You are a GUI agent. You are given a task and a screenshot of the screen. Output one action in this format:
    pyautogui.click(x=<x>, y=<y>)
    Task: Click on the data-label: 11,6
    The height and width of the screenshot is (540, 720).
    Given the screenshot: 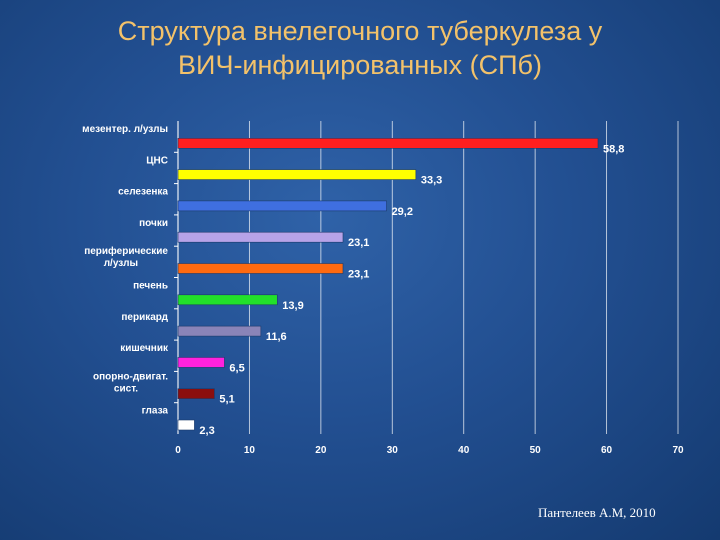 What is the action you would take?
    pyautogui.click(x=276, y=337)
    